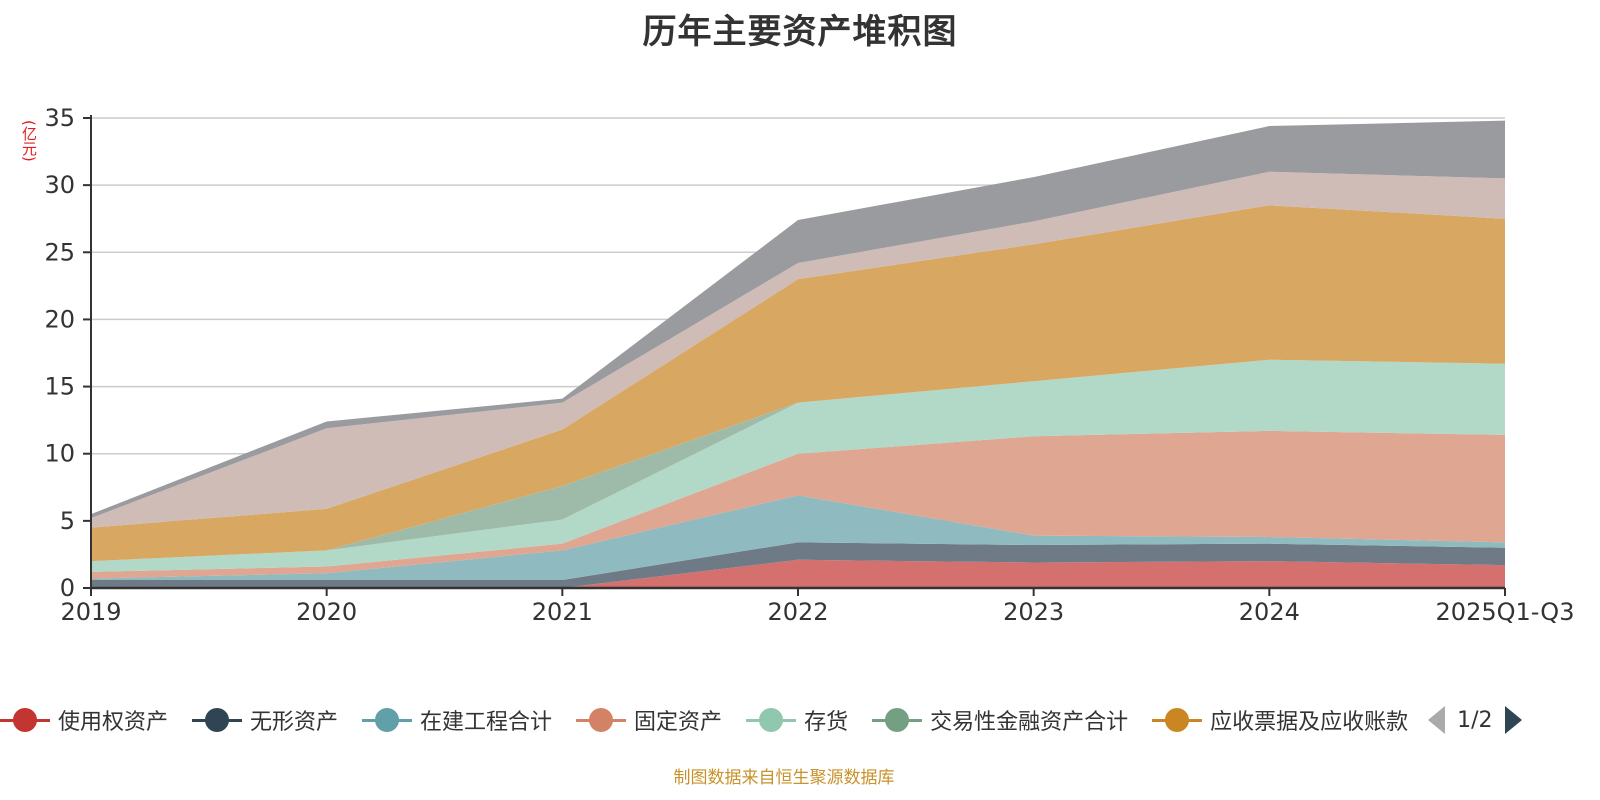 Image resolution: width=1600 pixels, height=800 pixels. I want to click on area-3-在建工程合计, so click(798, 537).